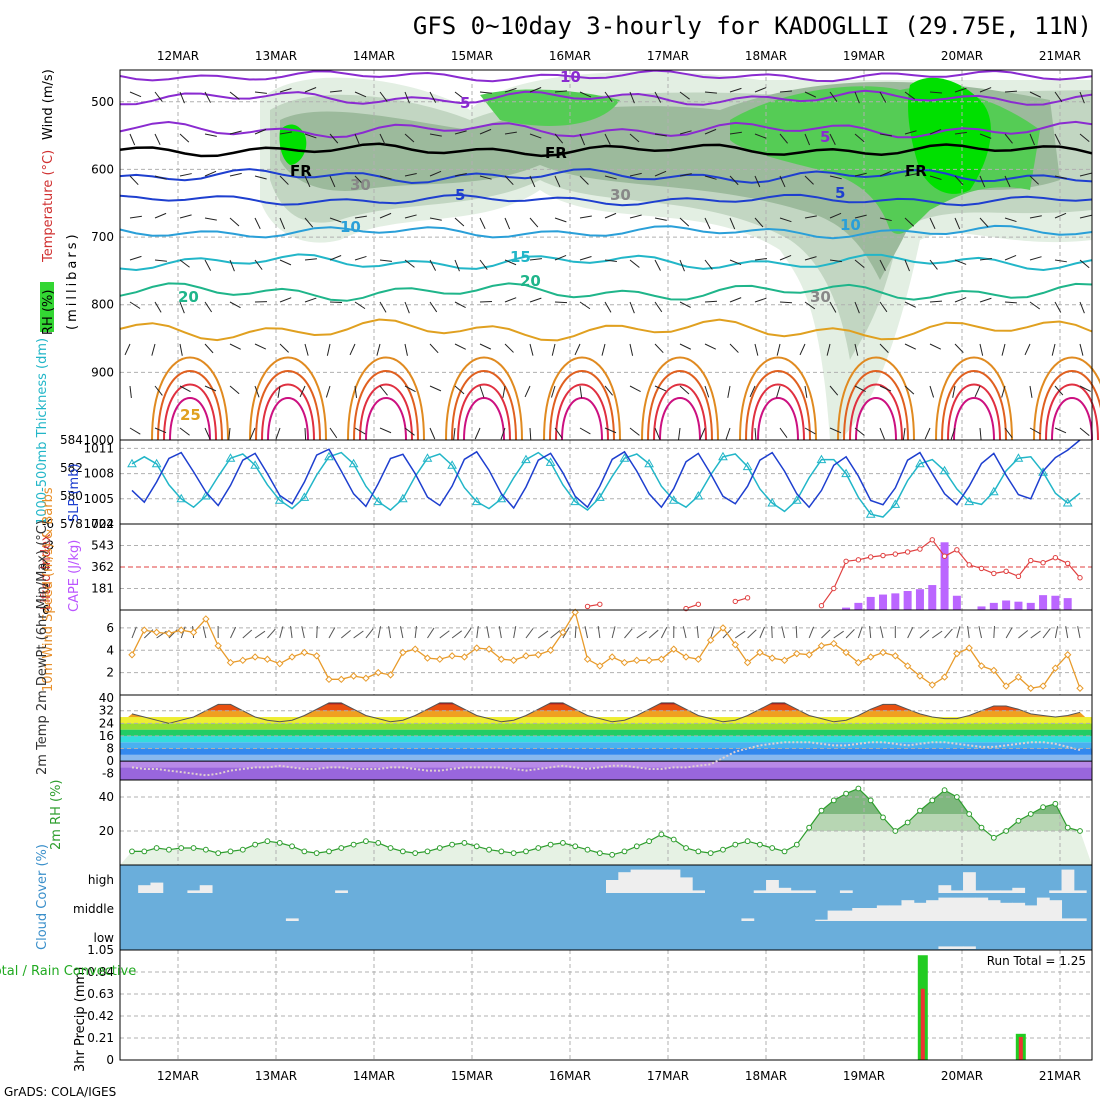 The width and height of the screenshot is (1100, 1100). I want to click on y-tick-label: 700, so click(102, 237).